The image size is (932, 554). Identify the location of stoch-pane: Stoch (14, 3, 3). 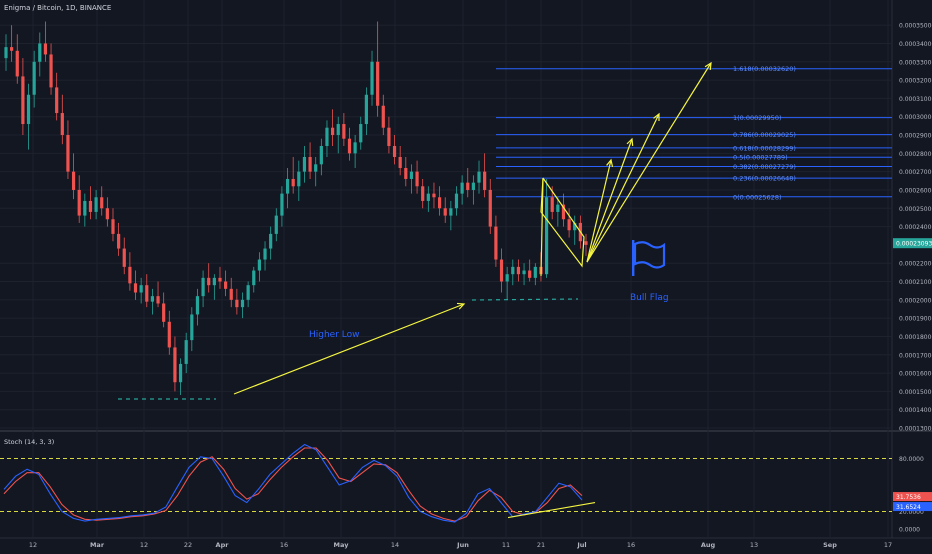
(446, 480).